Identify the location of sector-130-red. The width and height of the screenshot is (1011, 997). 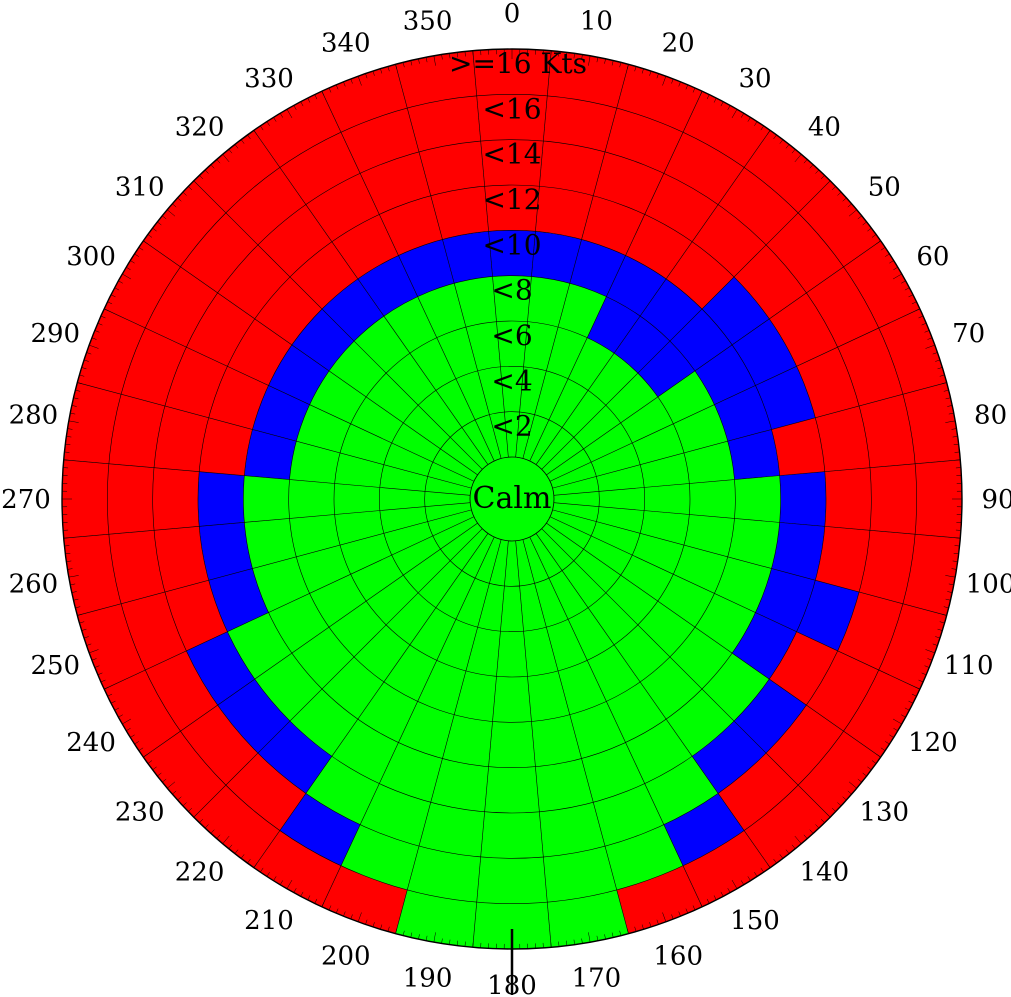
(823, 761).